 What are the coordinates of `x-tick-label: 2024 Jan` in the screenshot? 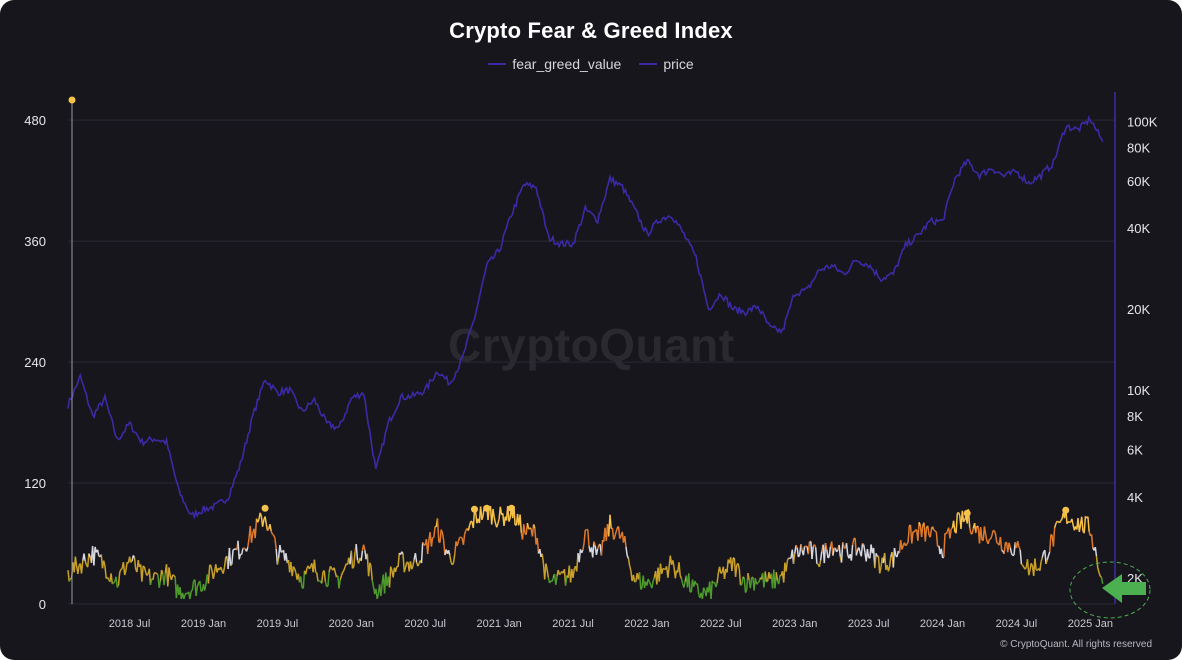 It's located at (942, 624).